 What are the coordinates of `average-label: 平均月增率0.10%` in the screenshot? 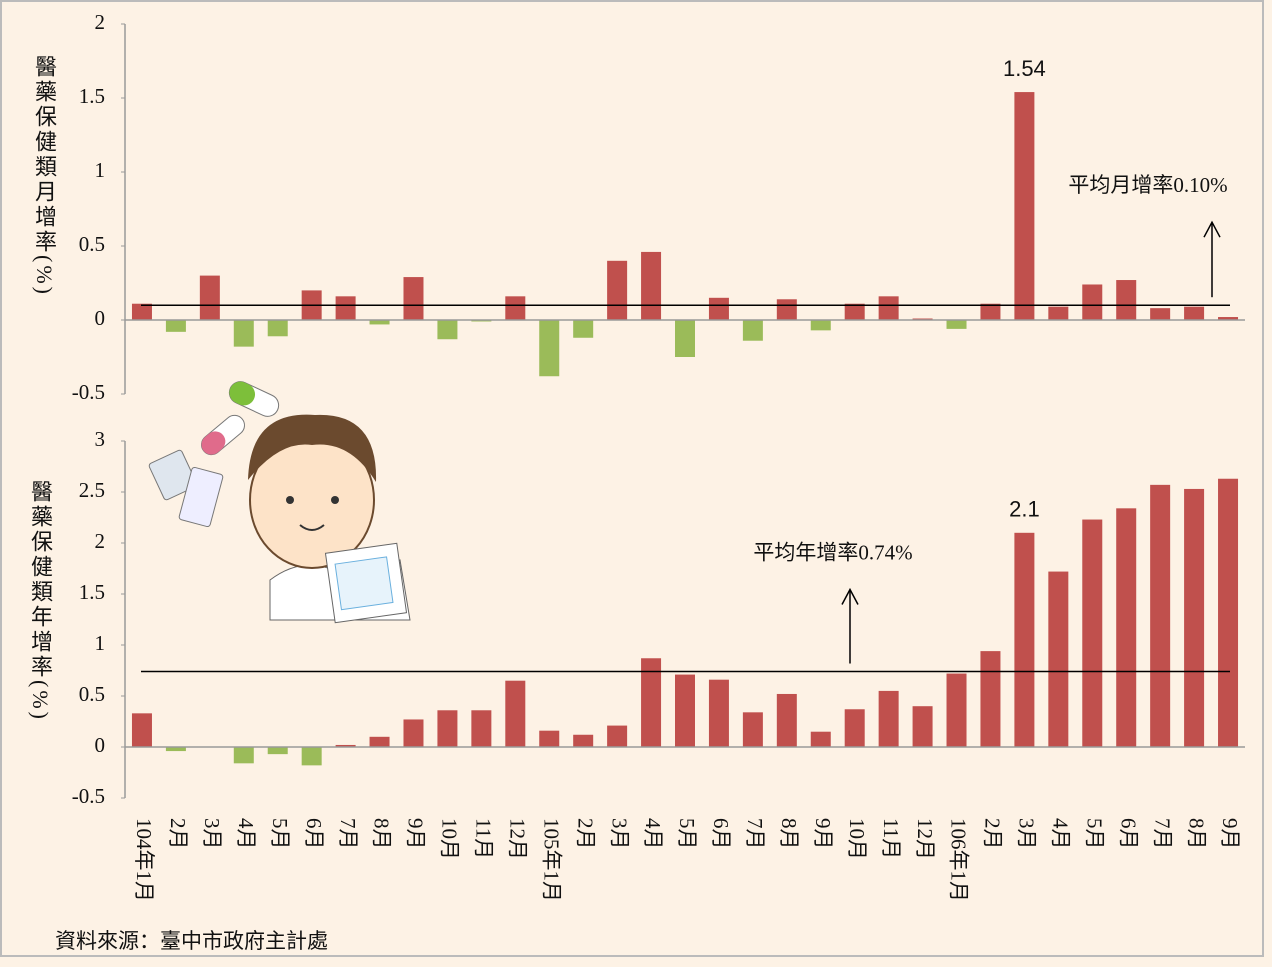 It's located at (1147, 185).